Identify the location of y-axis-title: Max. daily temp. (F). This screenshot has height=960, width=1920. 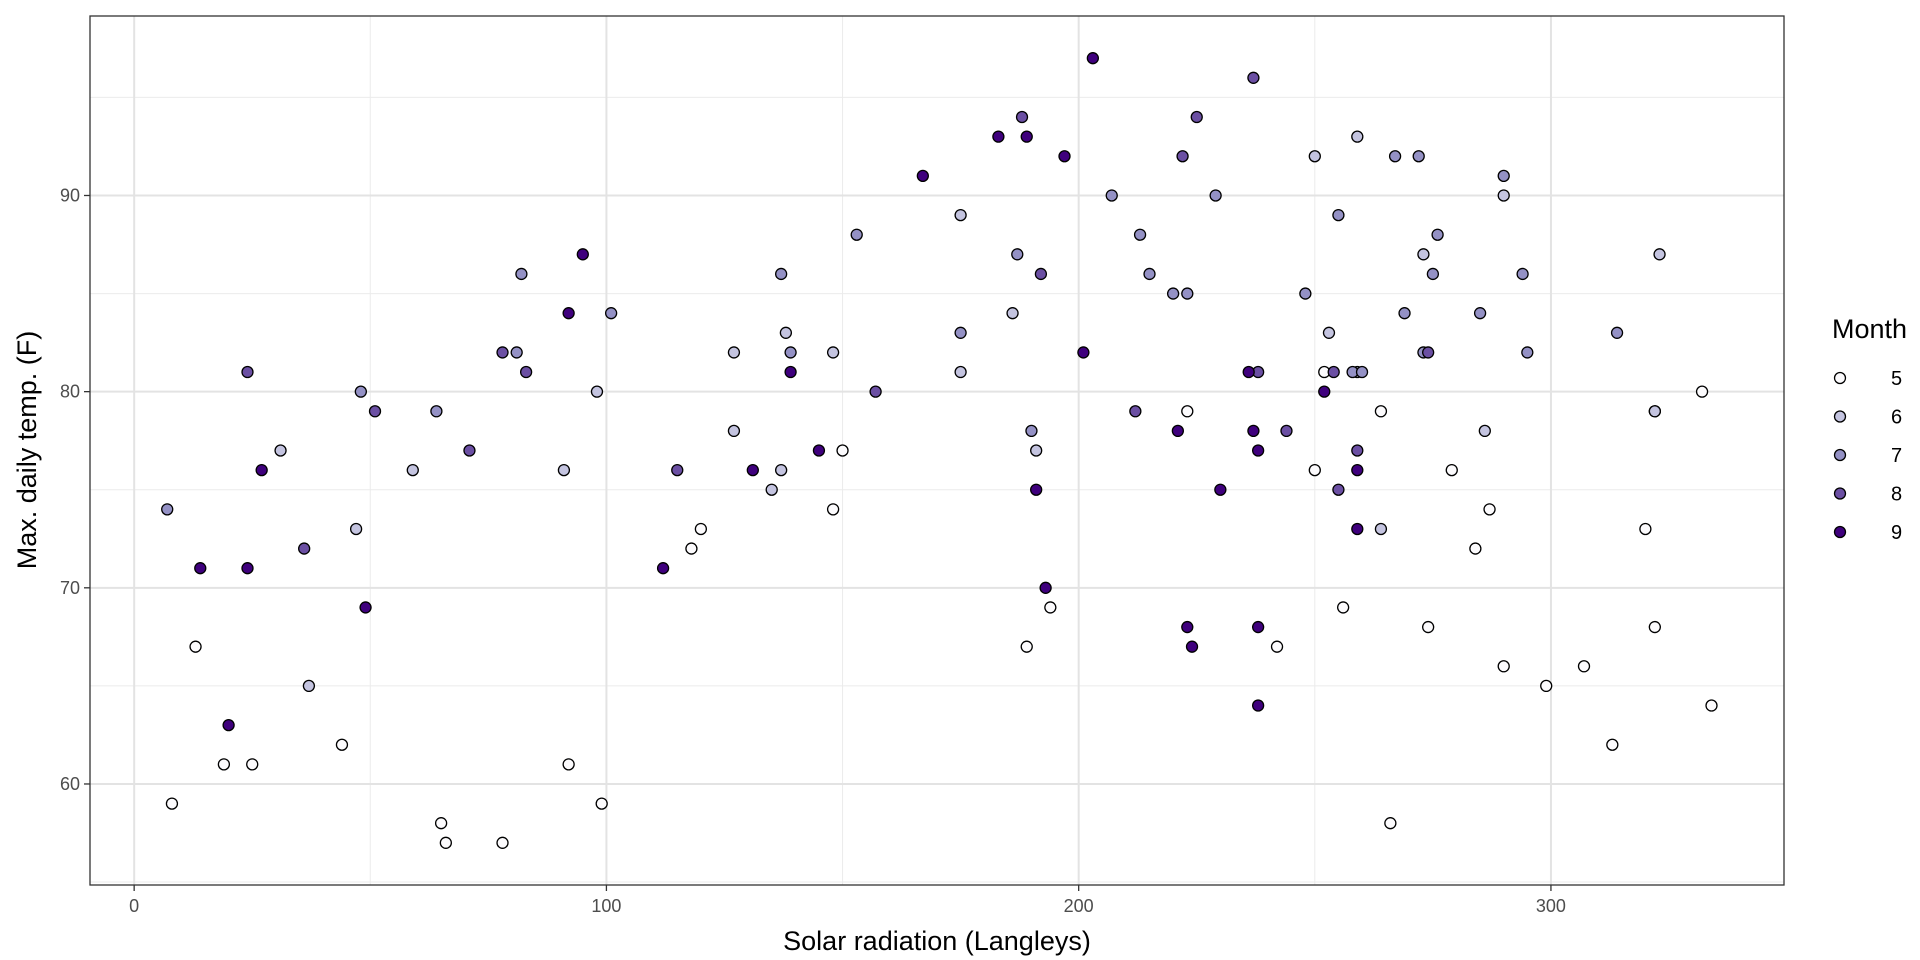
(27, 450).